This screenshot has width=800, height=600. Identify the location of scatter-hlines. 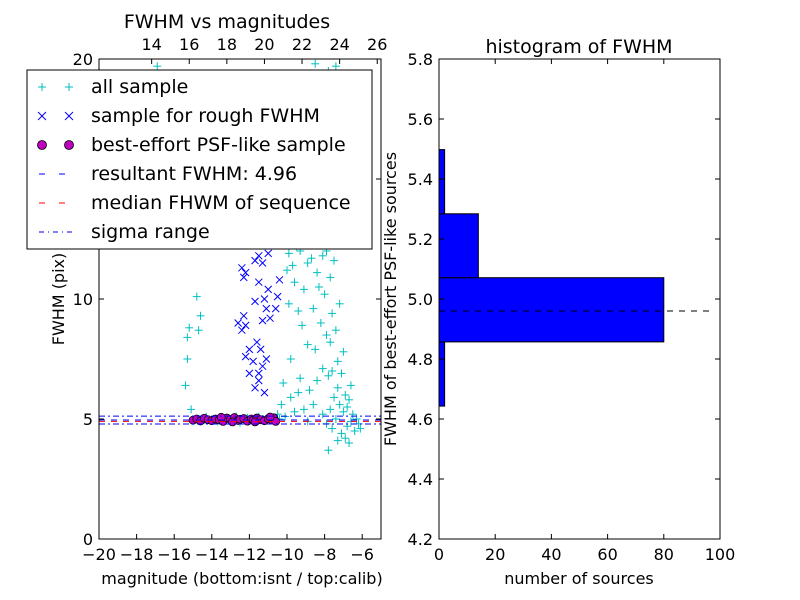
(240, 420).